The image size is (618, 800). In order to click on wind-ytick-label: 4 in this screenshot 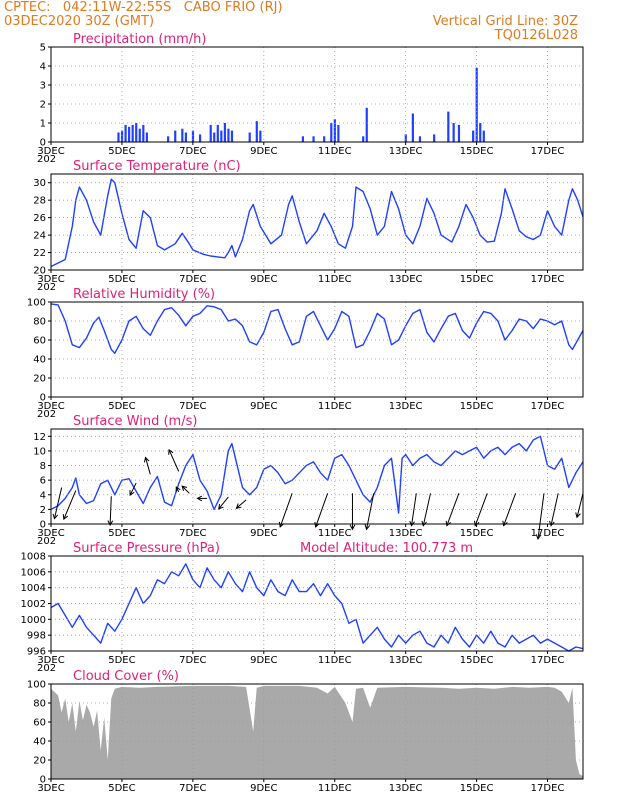, I will do `click(43, 495)`.